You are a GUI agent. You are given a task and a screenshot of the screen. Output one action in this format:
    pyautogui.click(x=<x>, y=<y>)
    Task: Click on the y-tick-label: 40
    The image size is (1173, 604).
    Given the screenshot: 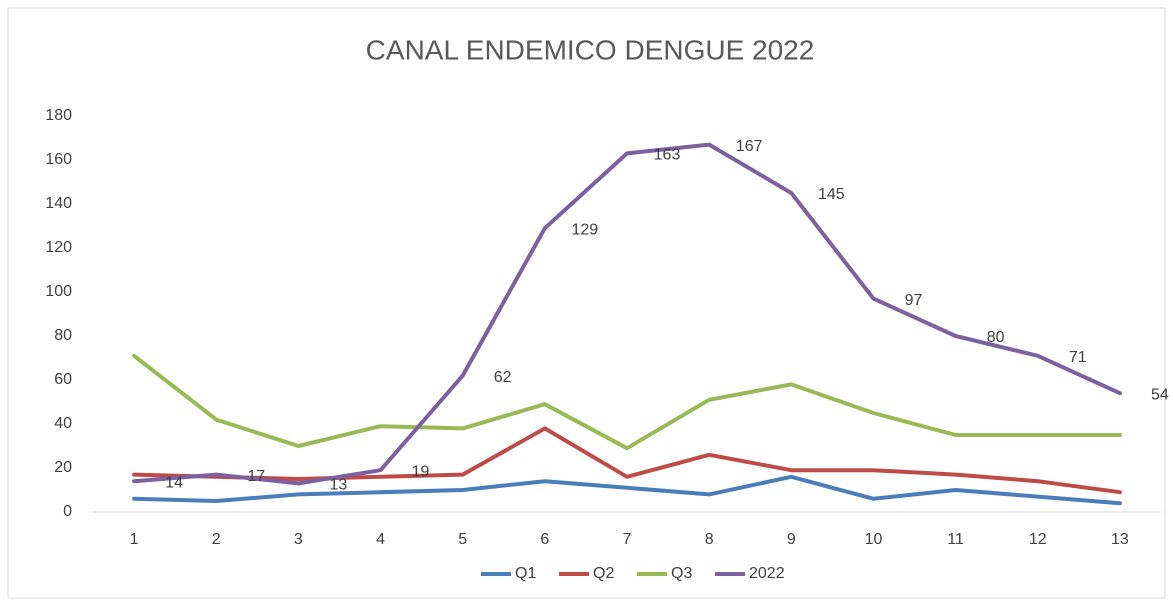 What is the action you would take?
    pyautogui.click(x=63, y=423)
    